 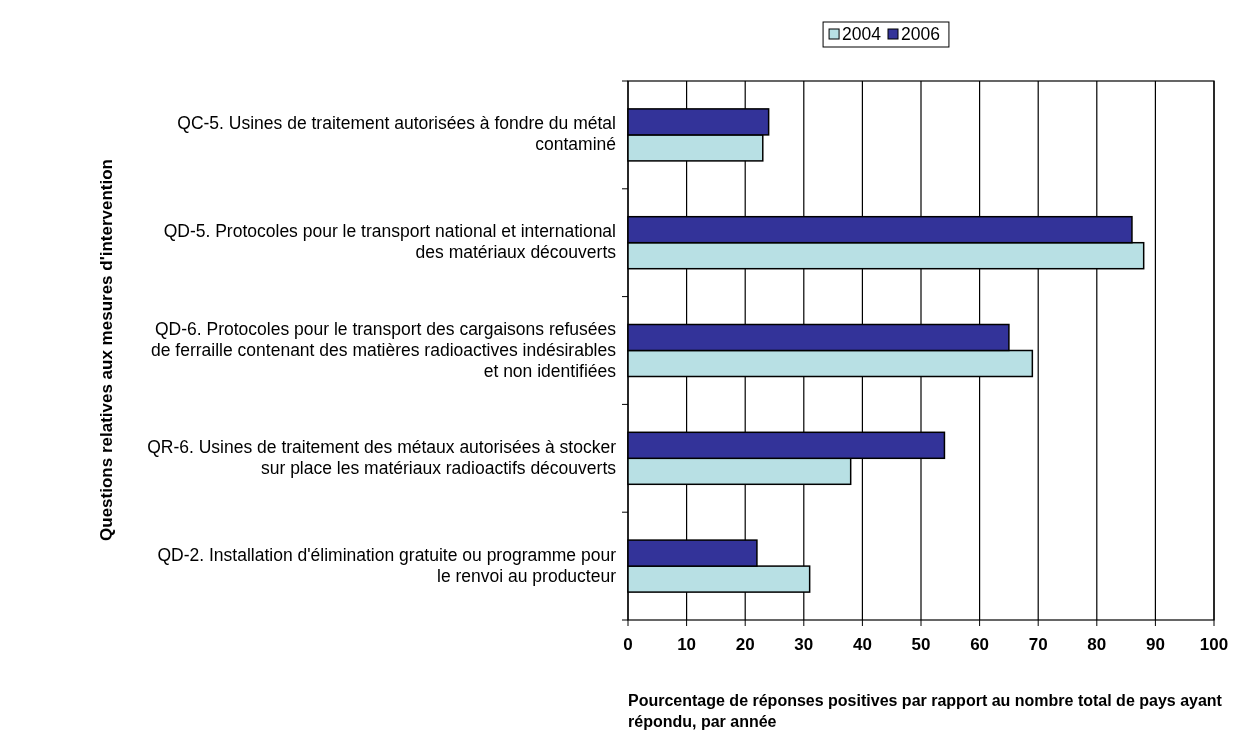 I want to click on x-tick-label: 100, so click(x=1214, y=644).